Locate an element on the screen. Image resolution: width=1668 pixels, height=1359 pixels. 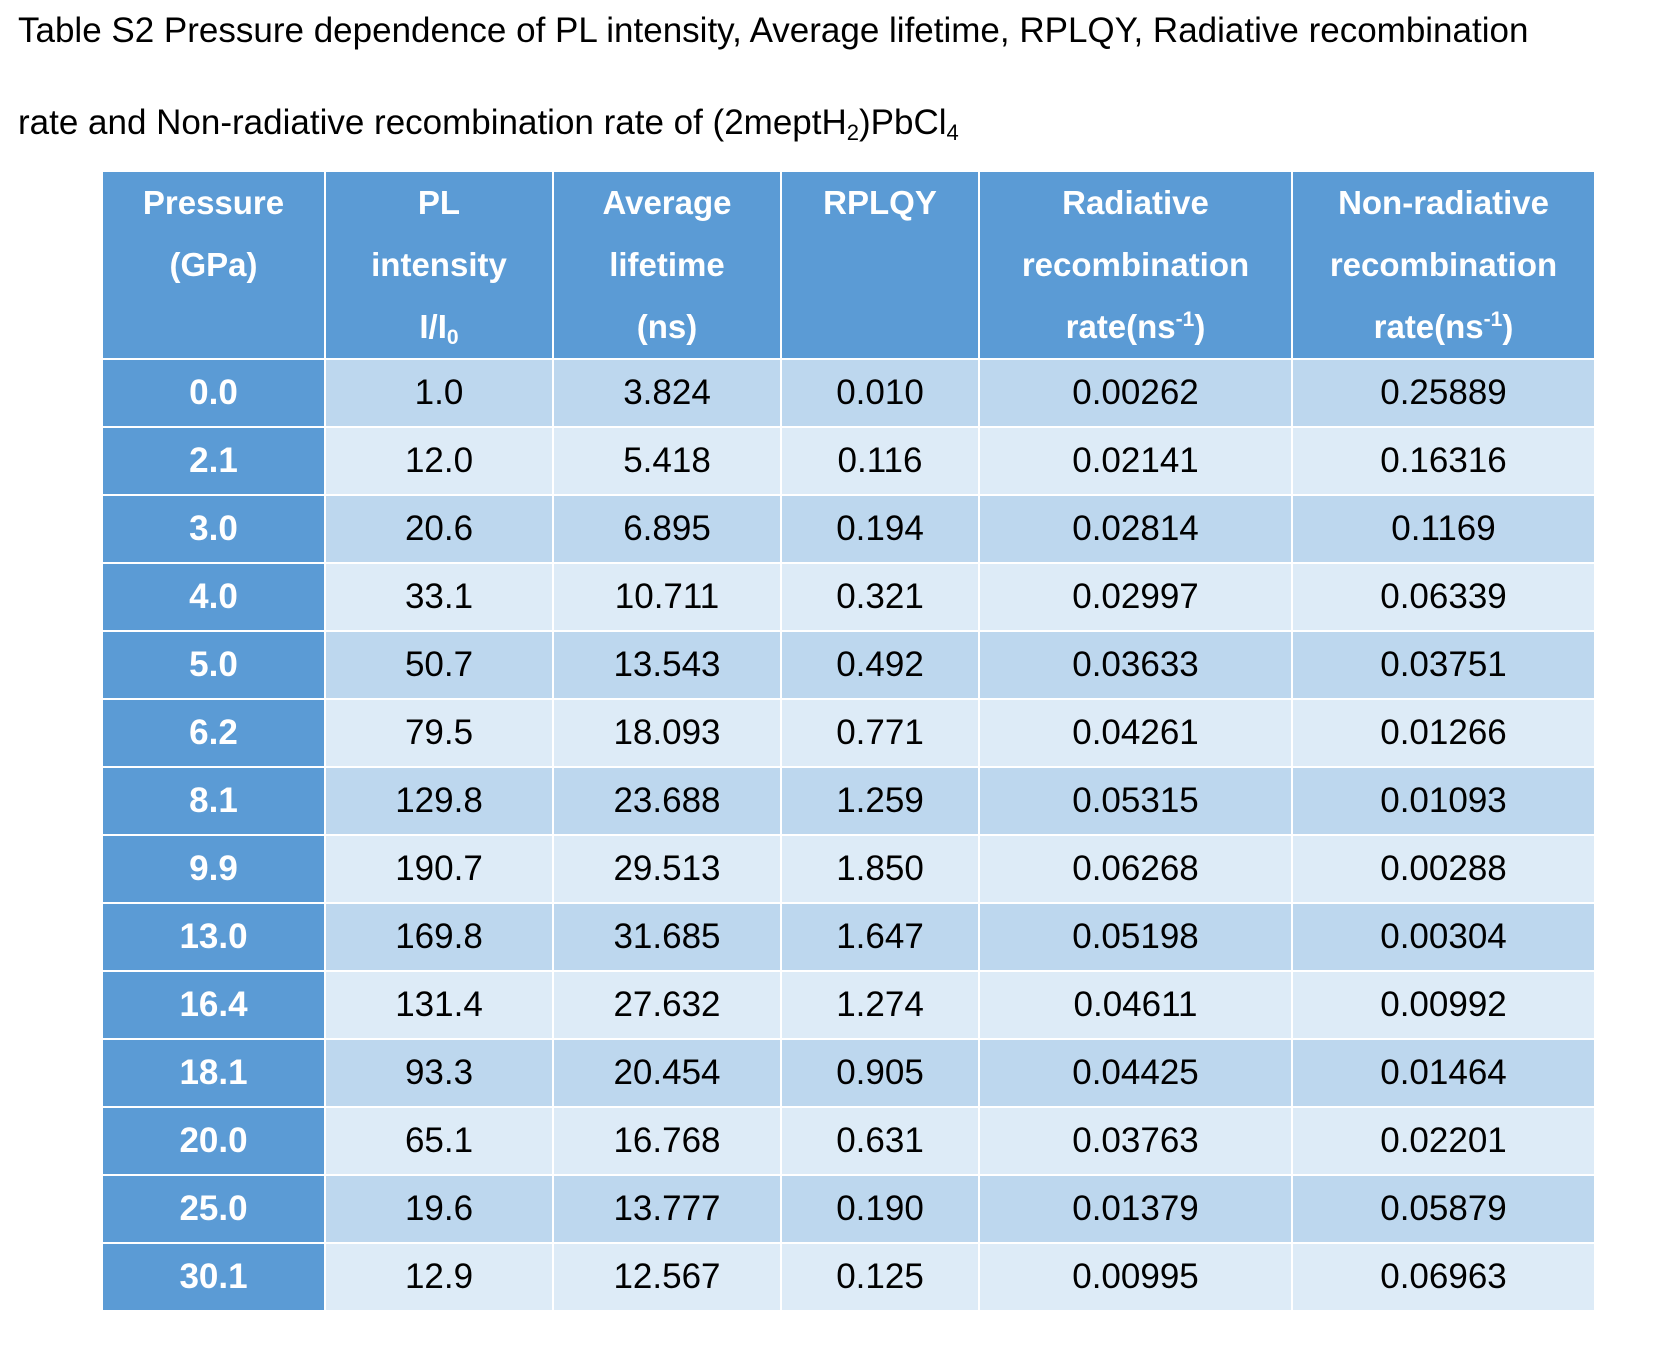
header-radiative-rate: Radiative recombination rate(ns-1) is located at coordinates (1135, 265).